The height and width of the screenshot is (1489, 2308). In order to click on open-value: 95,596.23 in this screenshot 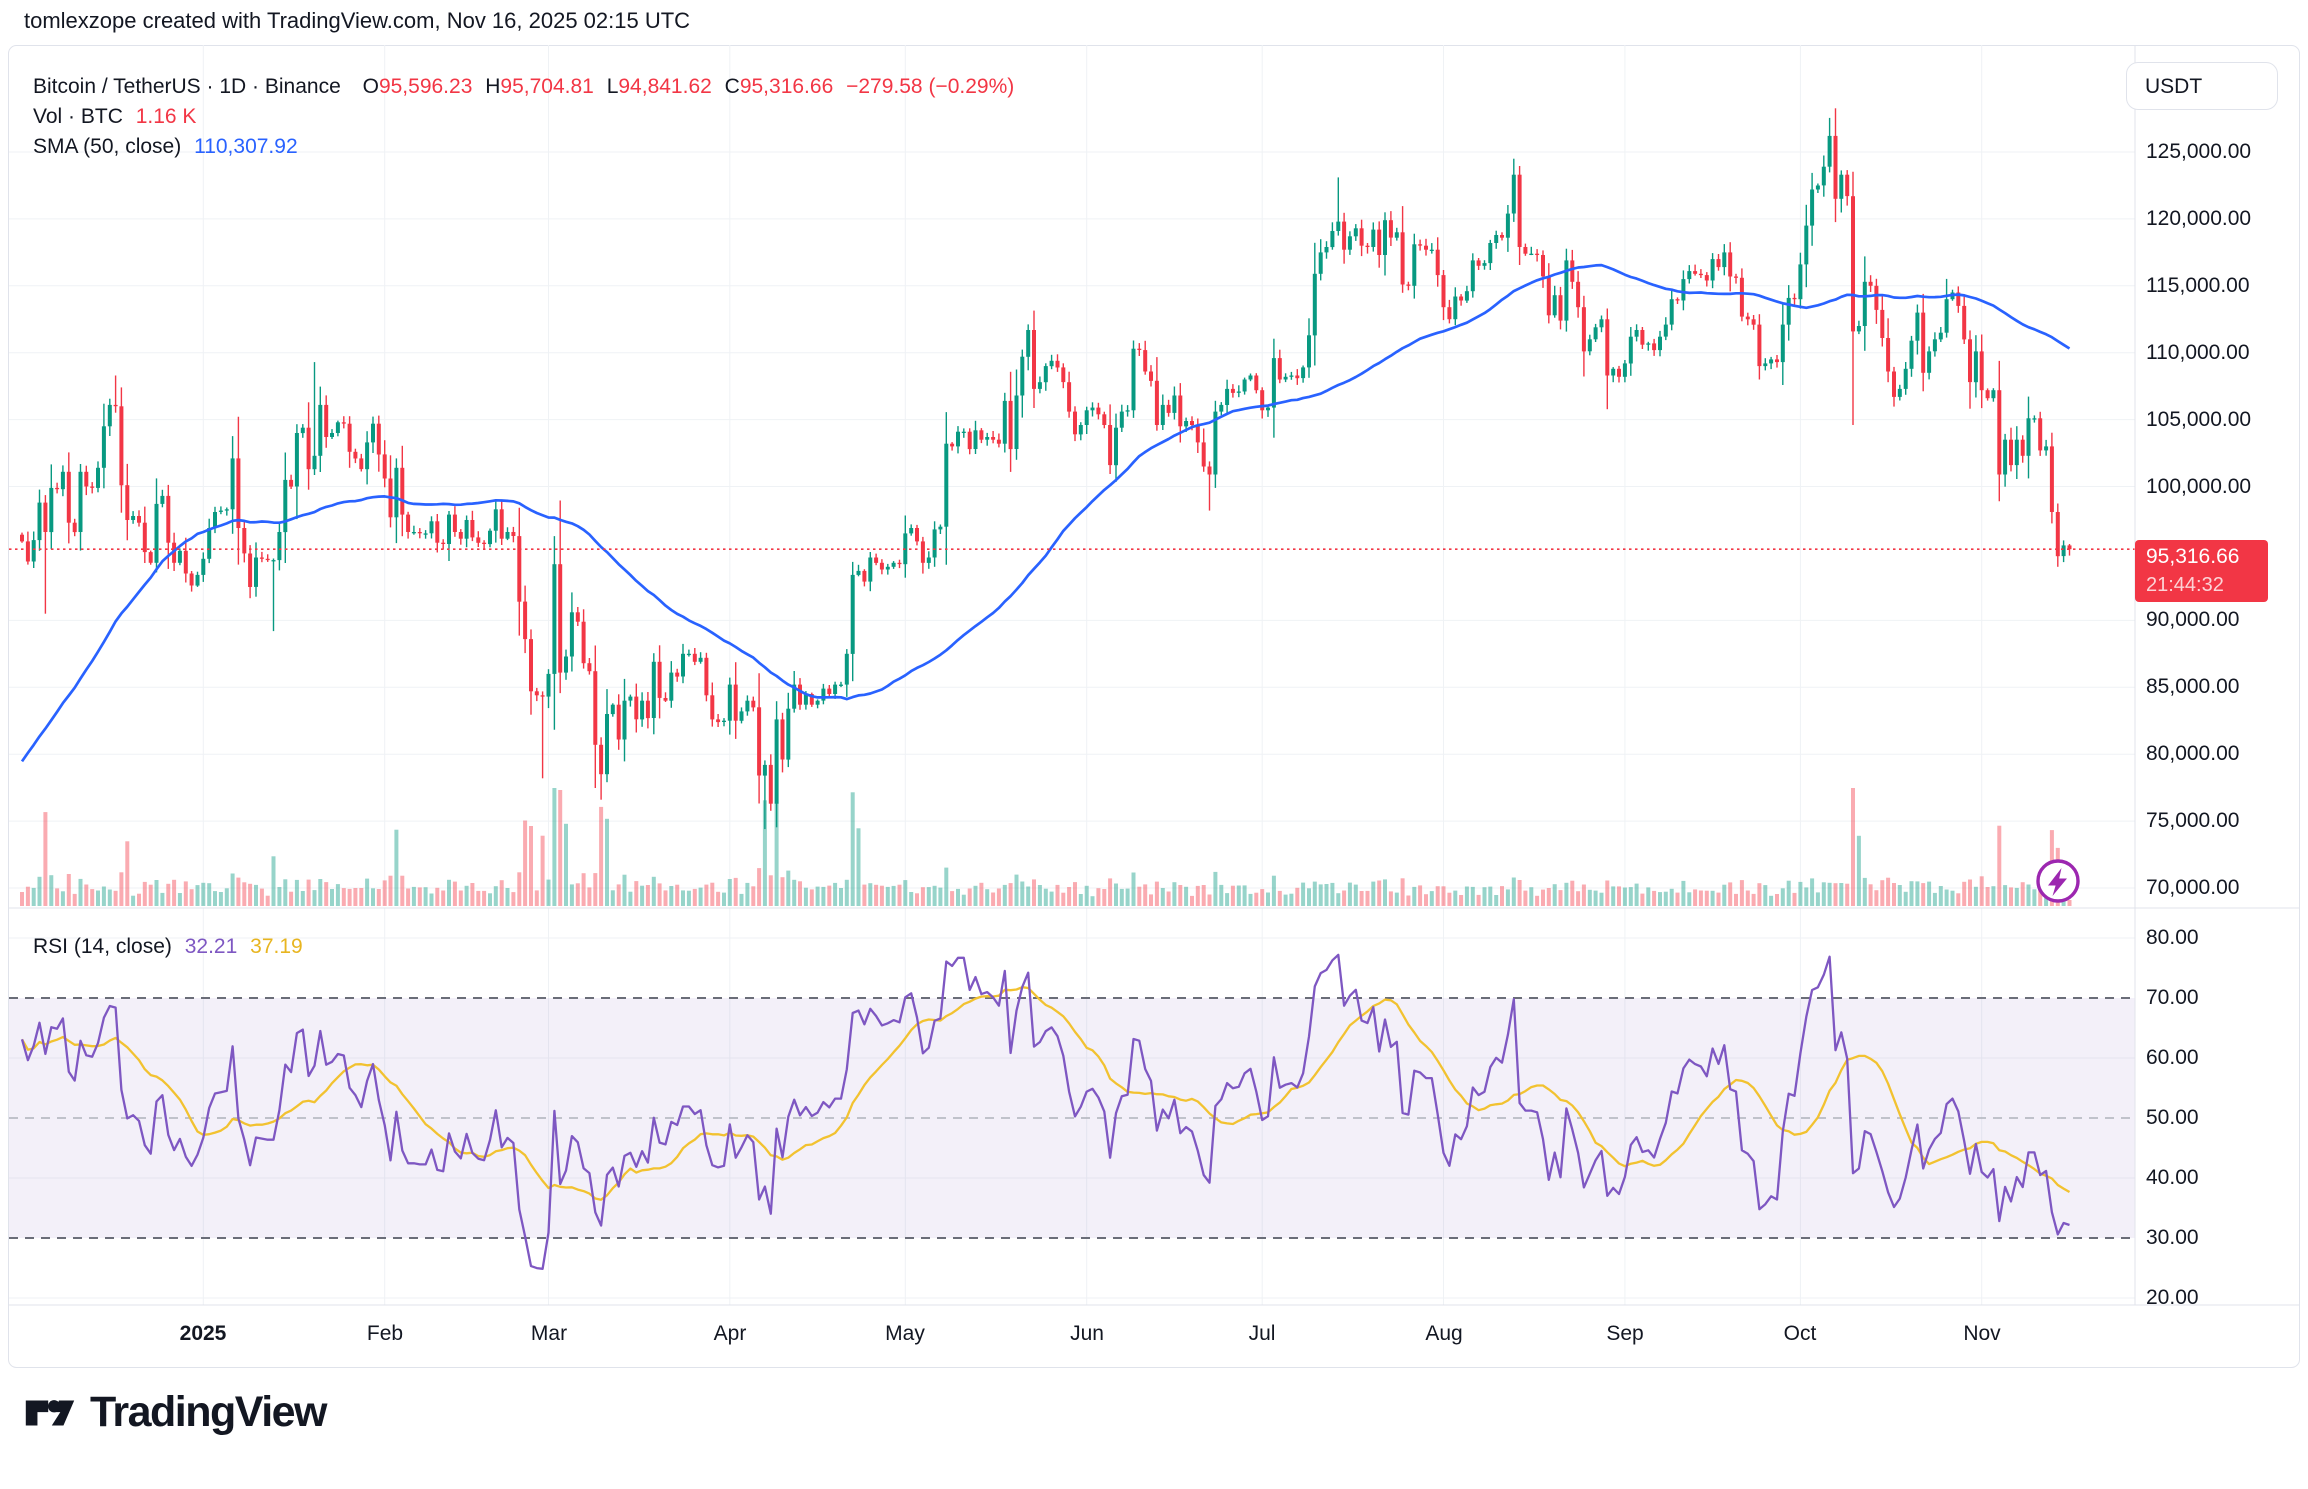, I will do `click(425, 86)`.